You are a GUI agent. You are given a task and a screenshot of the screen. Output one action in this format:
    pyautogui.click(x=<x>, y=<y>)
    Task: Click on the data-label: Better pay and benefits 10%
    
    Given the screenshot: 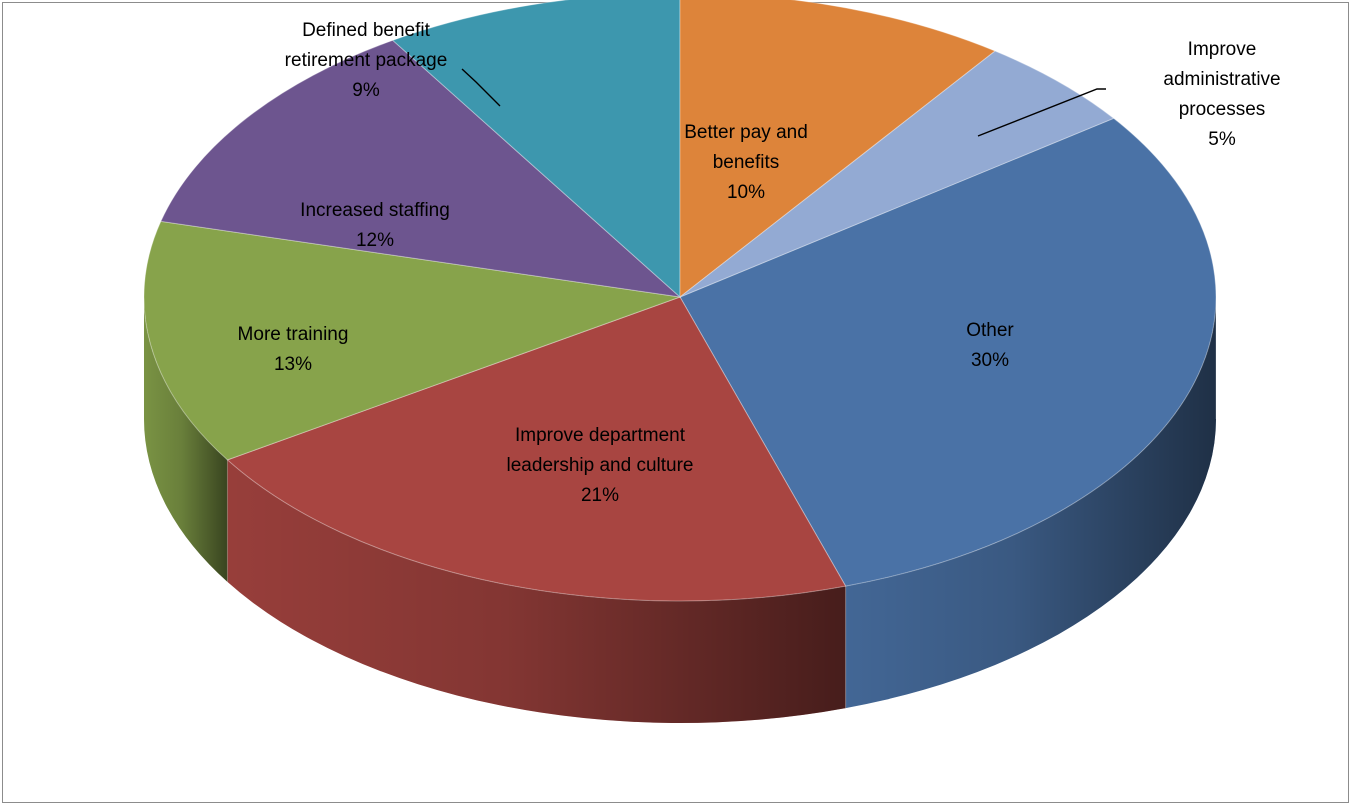 What is the action you would take?
    pyautogui.click(x=746, y=162)
    